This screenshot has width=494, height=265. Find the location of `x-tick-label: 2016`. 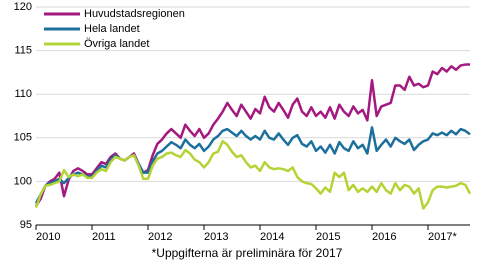

x-tick-label: 2016 is located at coordinates (384, 237).